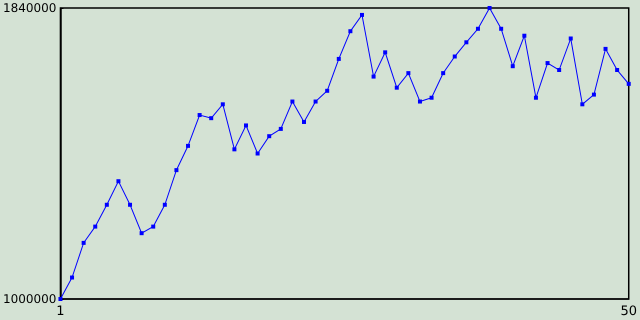  I want to click on y-tick-label: 1000000, so click(29, 299).